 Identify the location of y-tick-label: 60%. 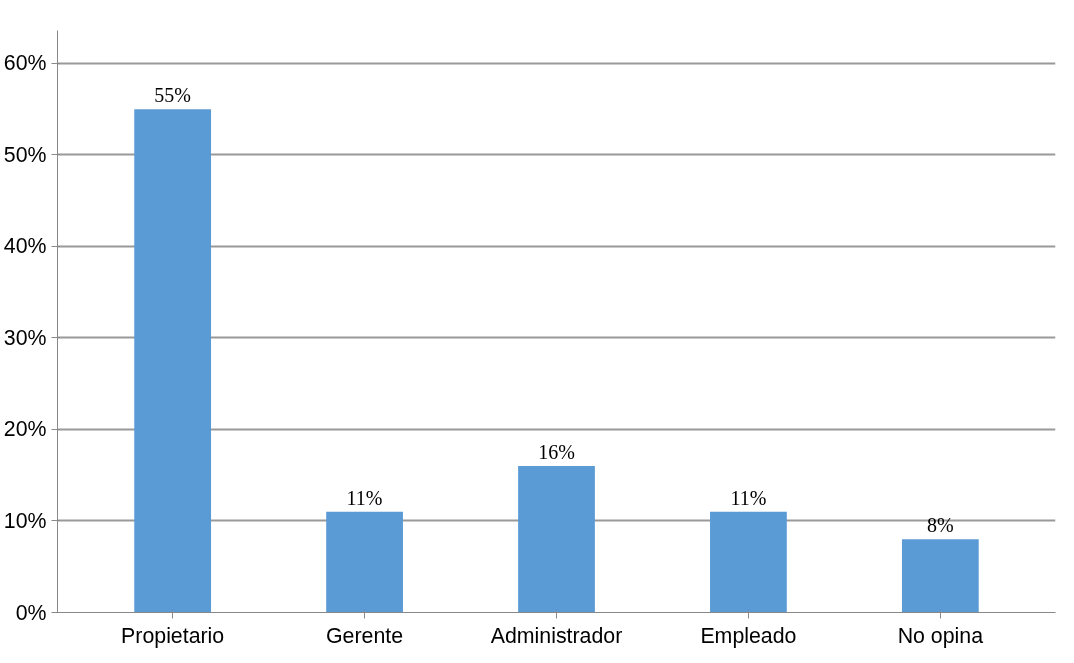
(25, 63).